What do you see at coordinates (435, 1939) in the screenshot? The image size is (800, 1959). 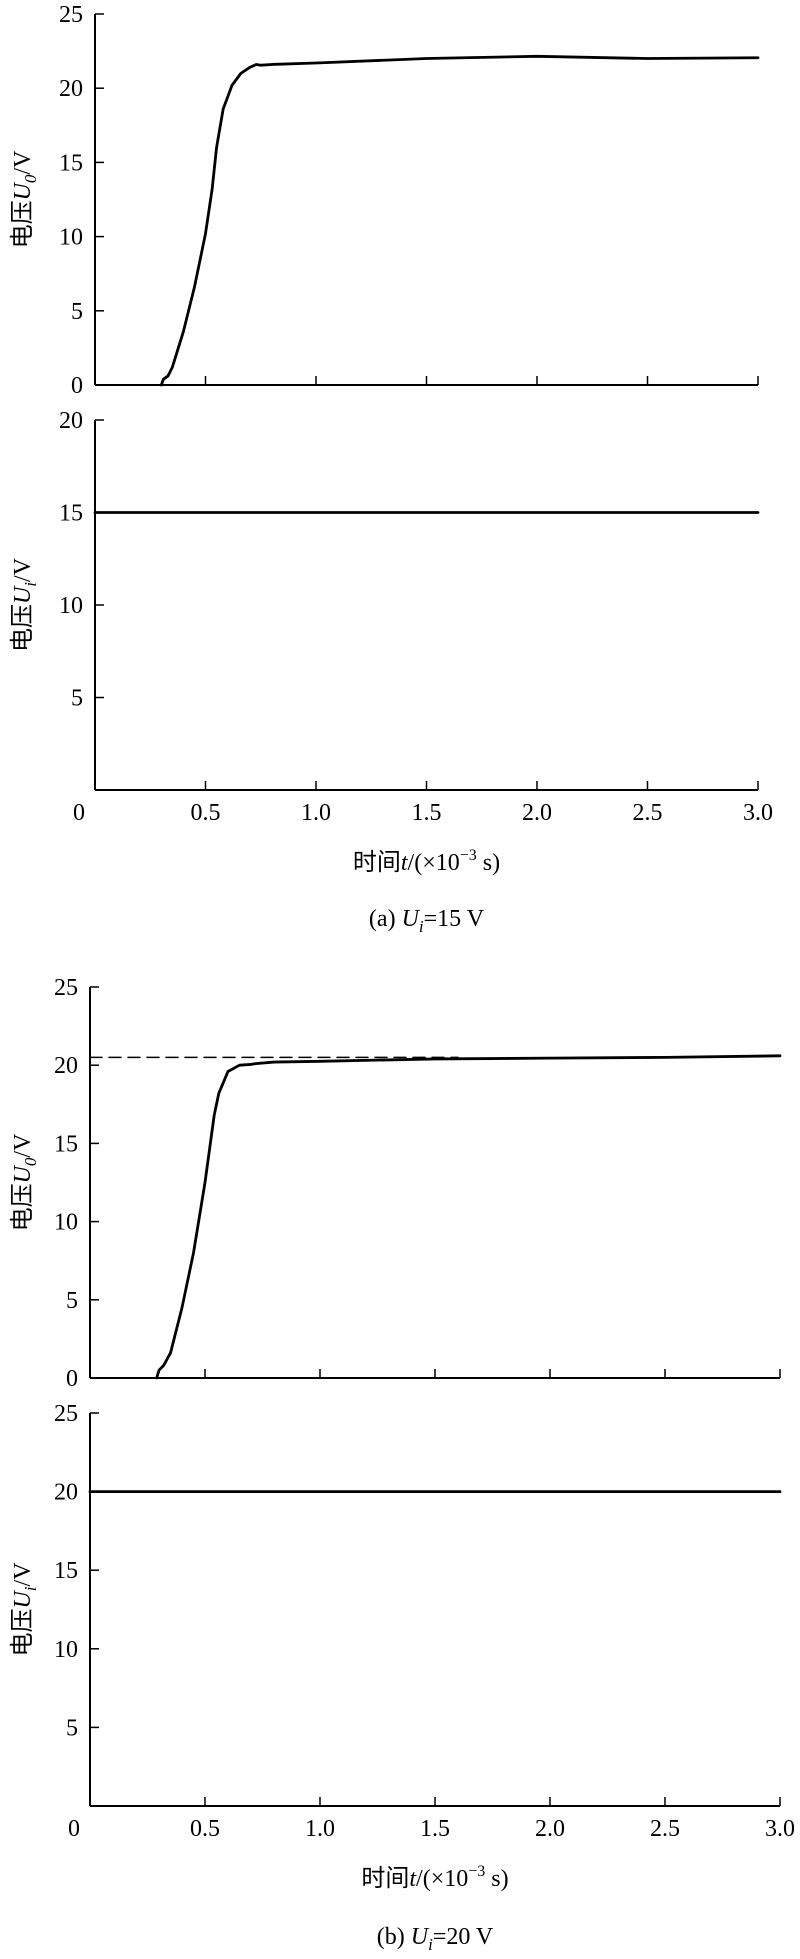 I see `figure-caption: (b) Ui=20 V` at bounding box center [435, 1939].